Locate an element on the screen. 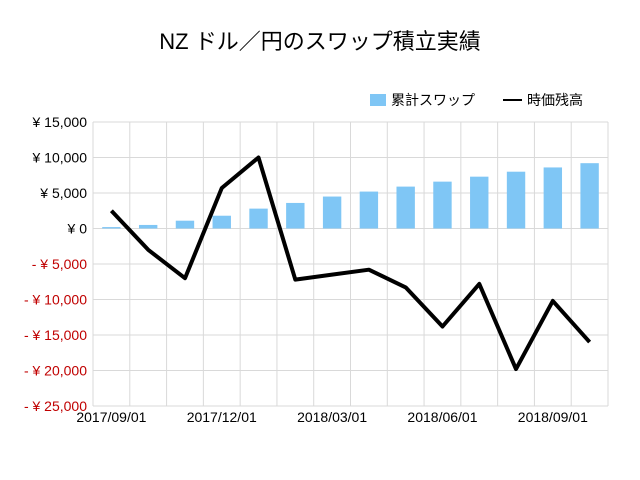  y-tick-label: - ¥ 10,000 is located at coordinates (55, 300).